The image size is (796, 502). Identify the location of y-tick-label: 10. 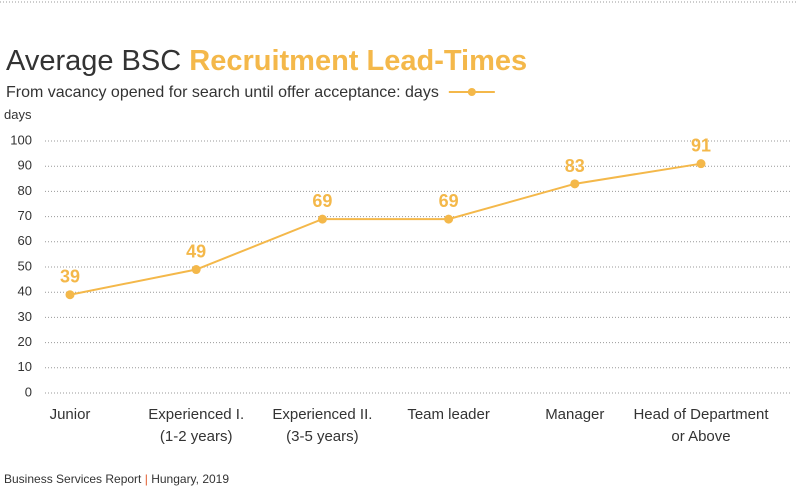
(25, 366).